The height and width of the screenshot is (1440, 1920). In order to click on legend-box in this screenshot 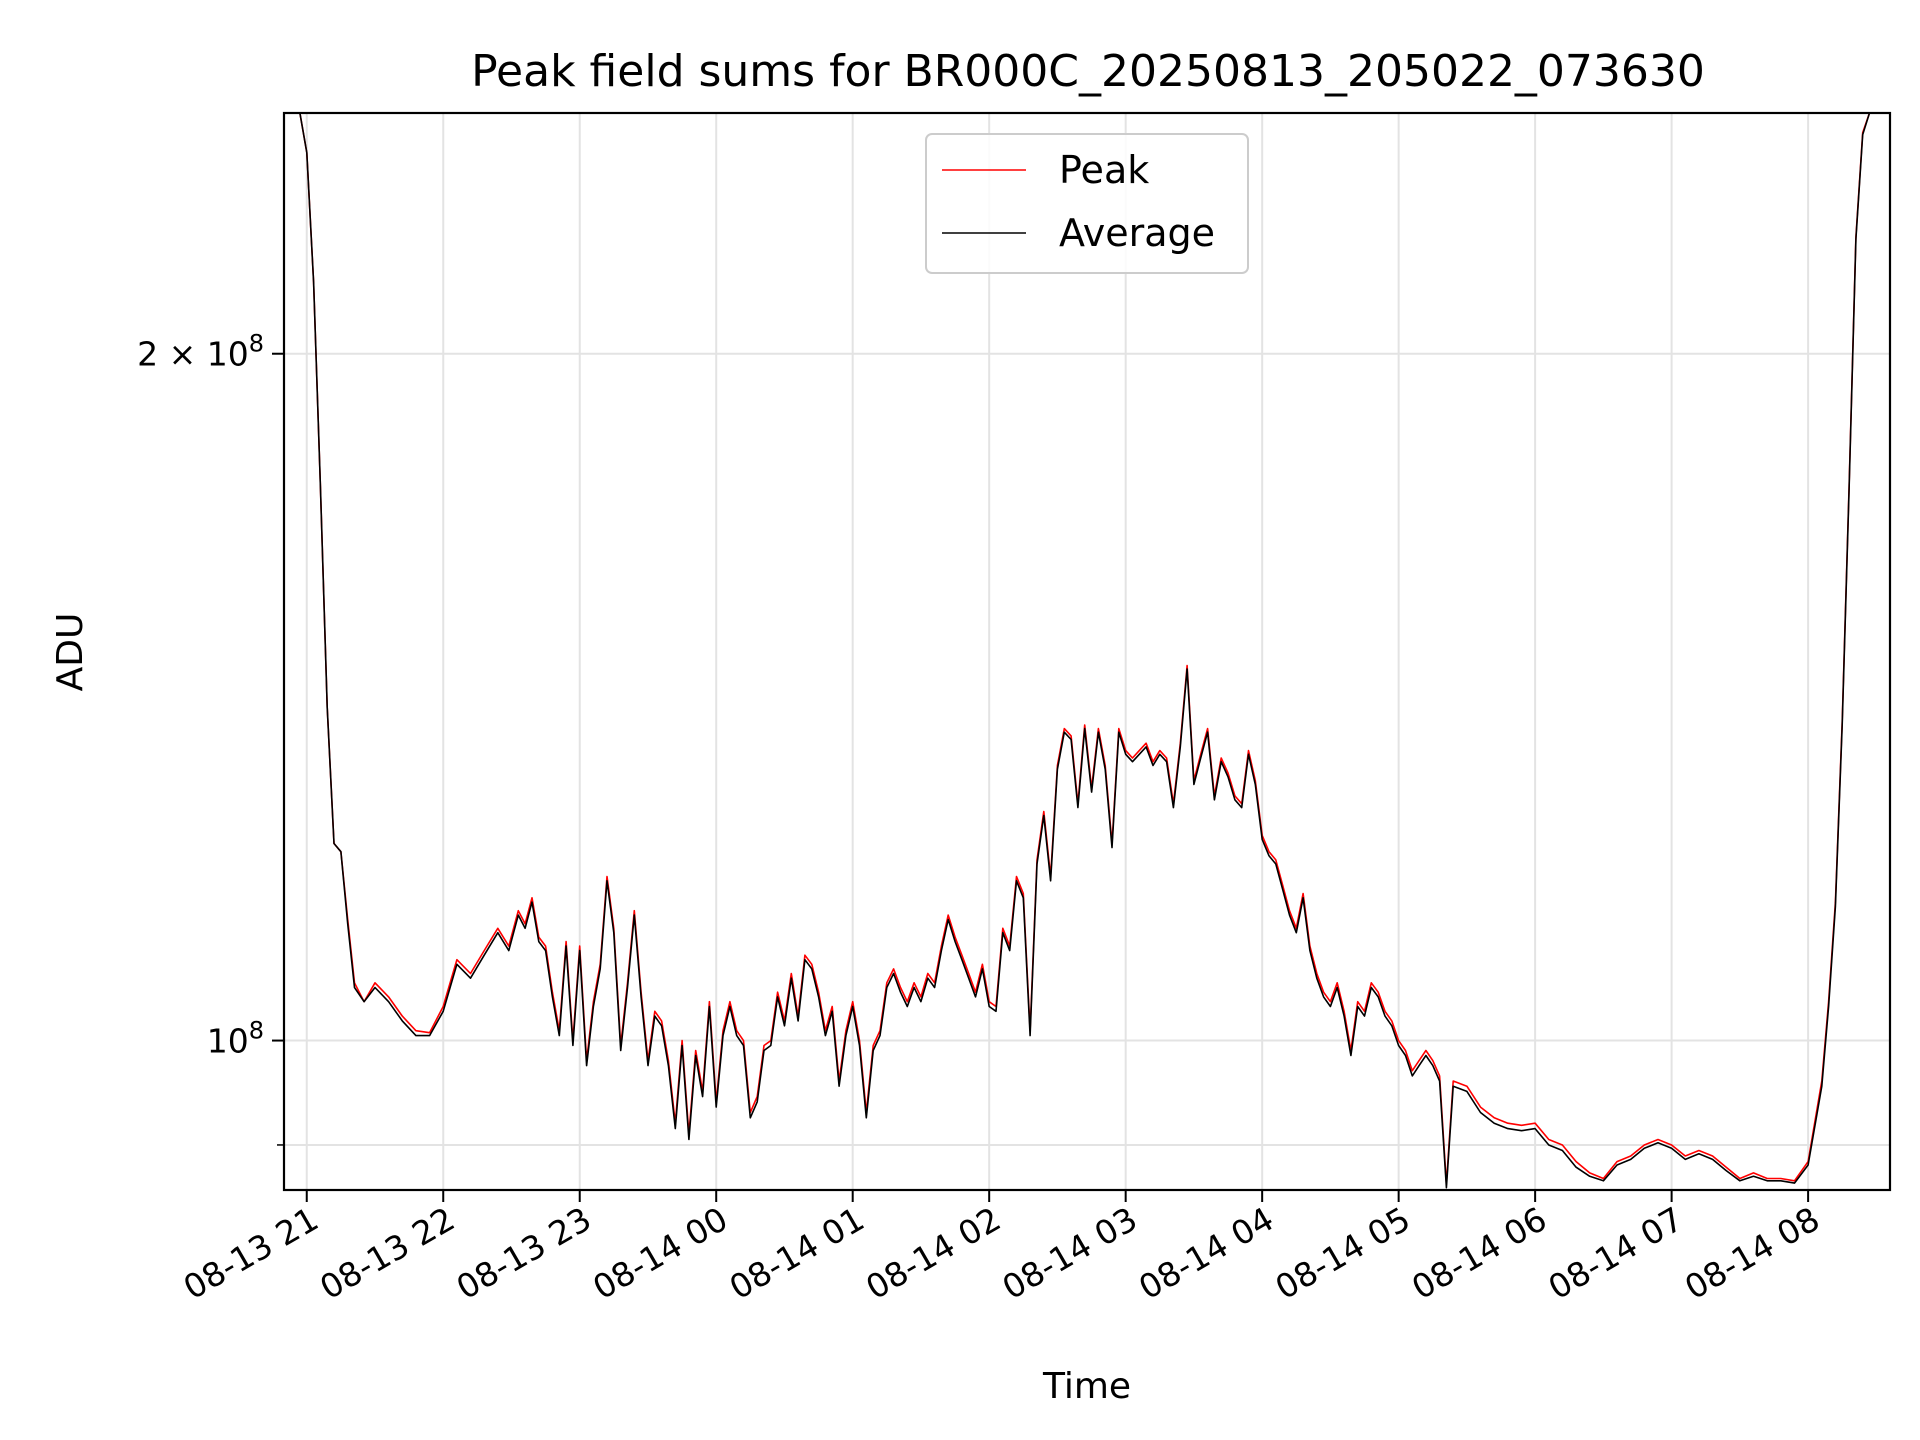, I will do `click(1087, 203)`.